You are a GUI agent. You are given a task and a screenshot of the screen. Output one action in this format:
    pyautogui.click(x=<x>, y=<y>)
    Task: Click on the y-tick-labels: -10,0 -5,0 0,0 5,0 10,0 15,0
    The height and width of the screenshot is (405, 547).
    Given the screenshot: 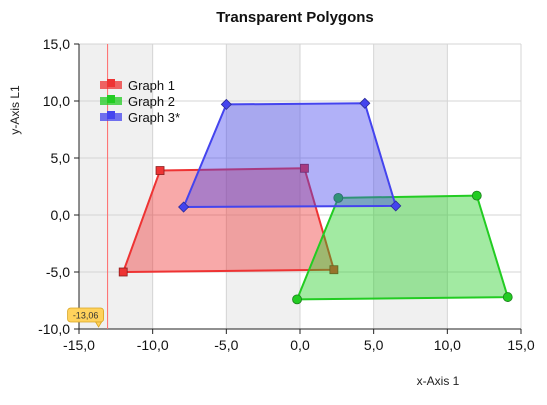 What is the action you would take?
    pyautogui.click(x=54, y=186)
    